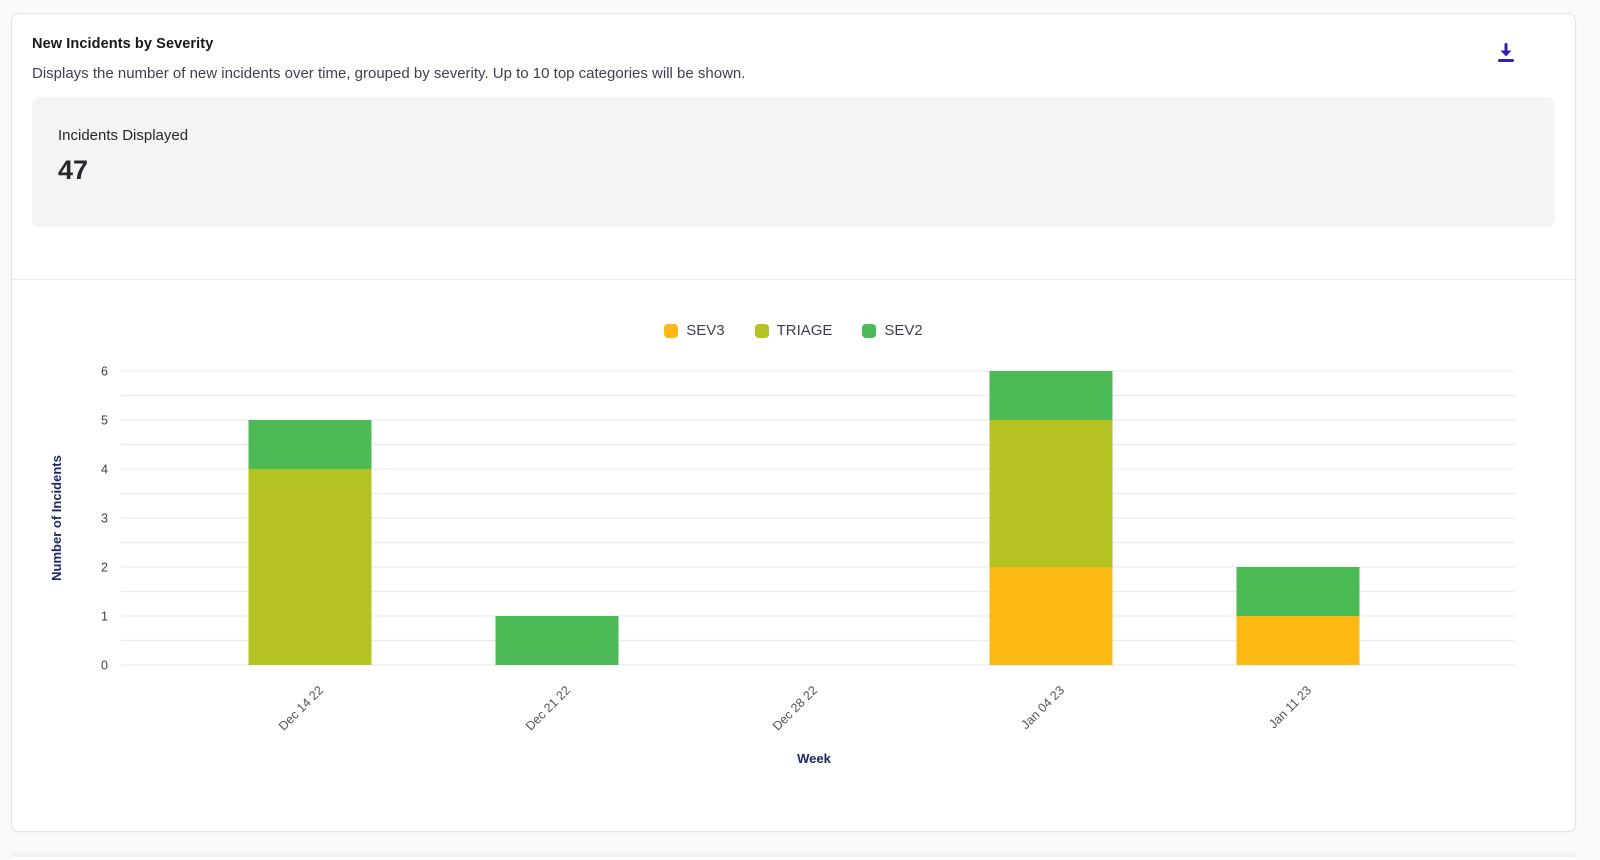 The height and width of the screenshot is (860, 1600). I want to click on legend-label: SEV2, so click(903, 330).